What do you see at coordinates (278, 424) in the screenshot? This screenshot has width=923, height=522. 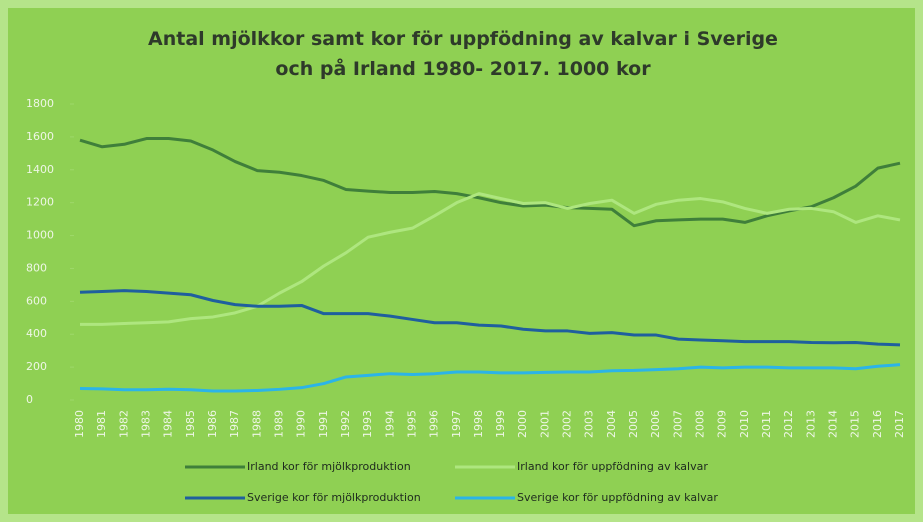 I see `x-tick-label: 1989` at bounding box center [278, 424].